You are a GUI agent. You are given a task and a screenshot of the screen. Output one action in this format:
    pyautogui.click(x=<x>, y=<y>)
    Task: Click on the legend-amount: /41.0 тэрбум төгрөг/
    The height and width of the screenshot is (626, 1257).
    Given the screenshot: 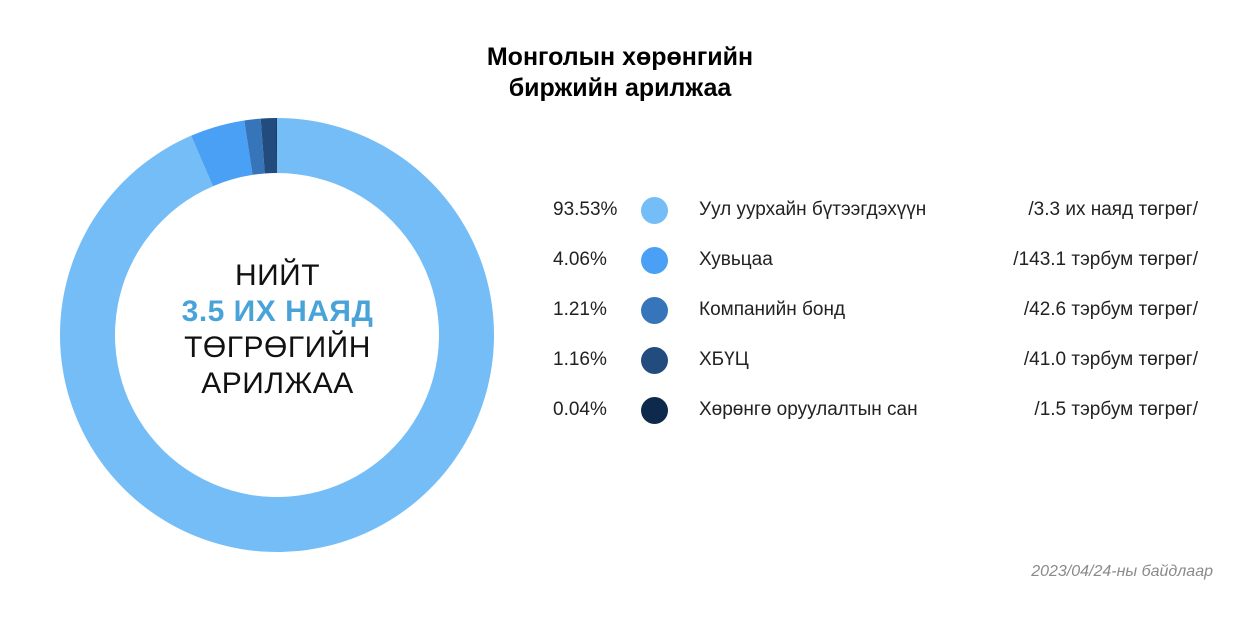 What is the action you would take?
    pyautogui.click(x=1110, y=359)
    